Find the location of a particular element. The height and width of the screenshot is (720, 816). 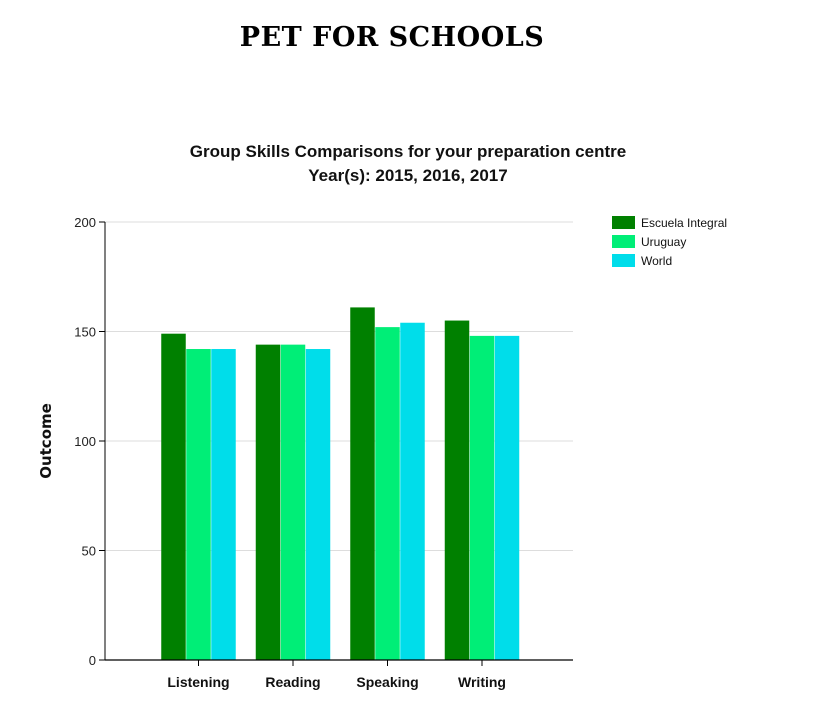

legend: Escuela Integral Uruguay World is located at coordinates (669, 242).